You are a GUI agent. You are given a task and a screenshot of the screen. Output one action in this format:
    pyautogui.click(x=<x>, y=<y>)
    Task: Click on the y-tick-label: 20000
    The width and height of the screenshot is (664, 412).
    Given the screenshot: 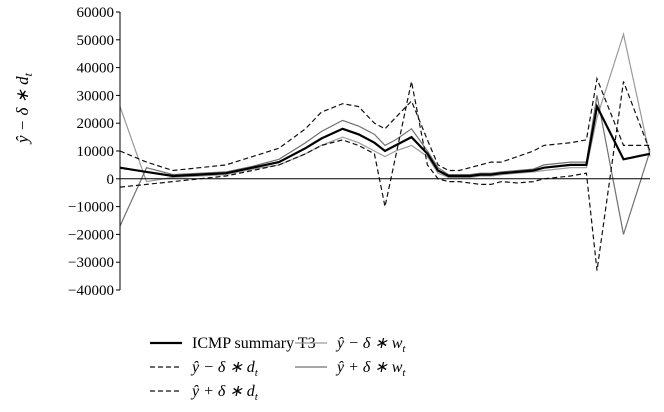 What is the action you would take?
    pyautogui.click(x=96, y=124)
    